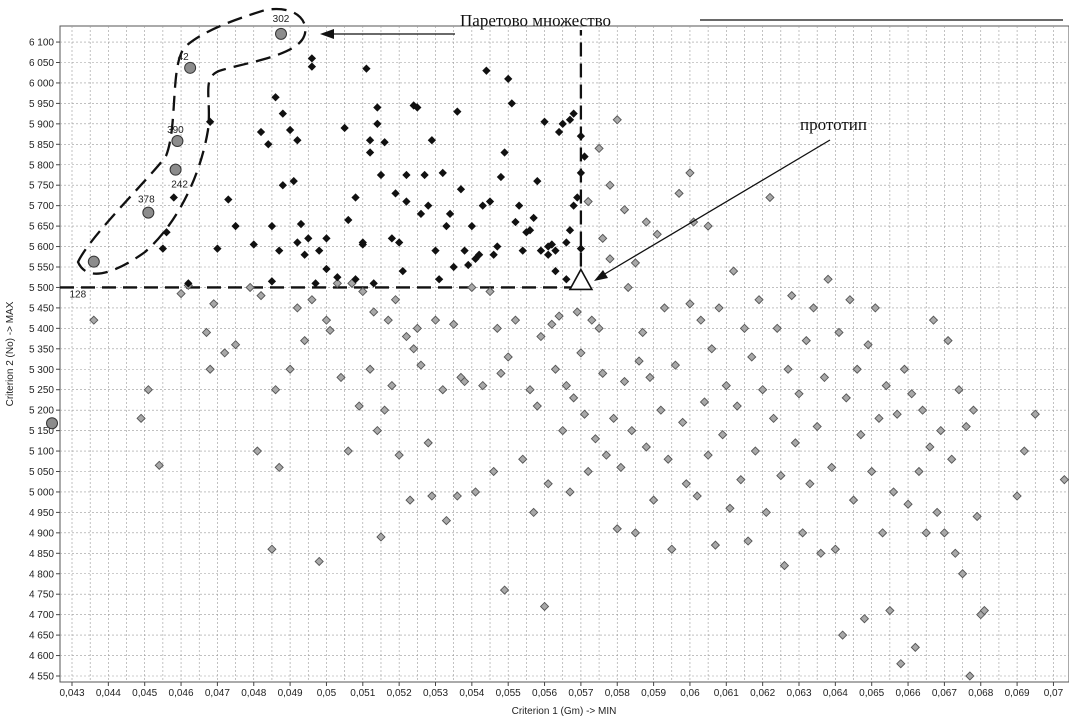 This screenshot has height=718, width=1069. Describe the element at coordinates (175, 130) in the screenshot. I see `pareto-point-label: 390` at that location.